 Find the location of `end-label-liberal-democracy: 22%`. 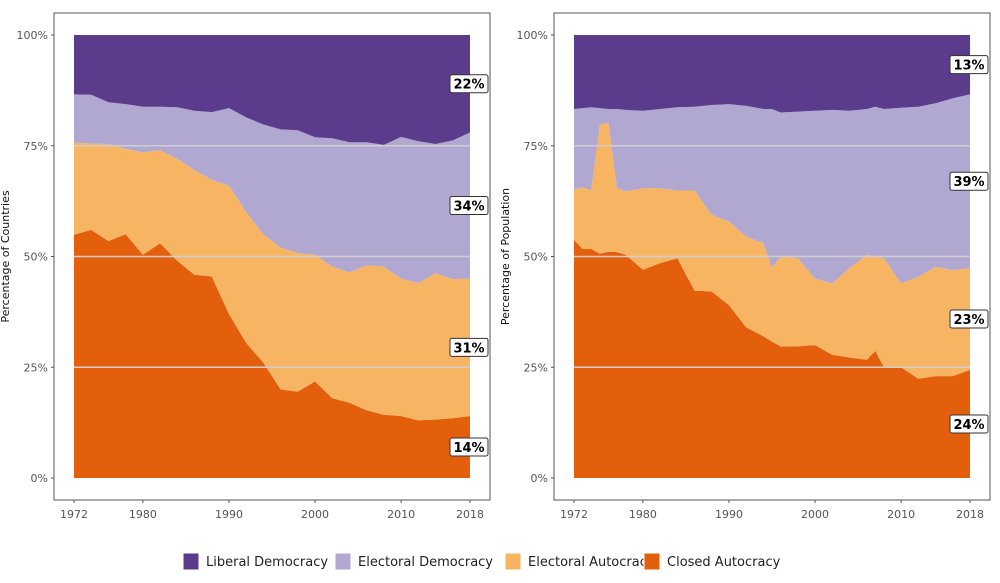

end-label-liberal-democracy: 22% is located at coordinates (469, 84).